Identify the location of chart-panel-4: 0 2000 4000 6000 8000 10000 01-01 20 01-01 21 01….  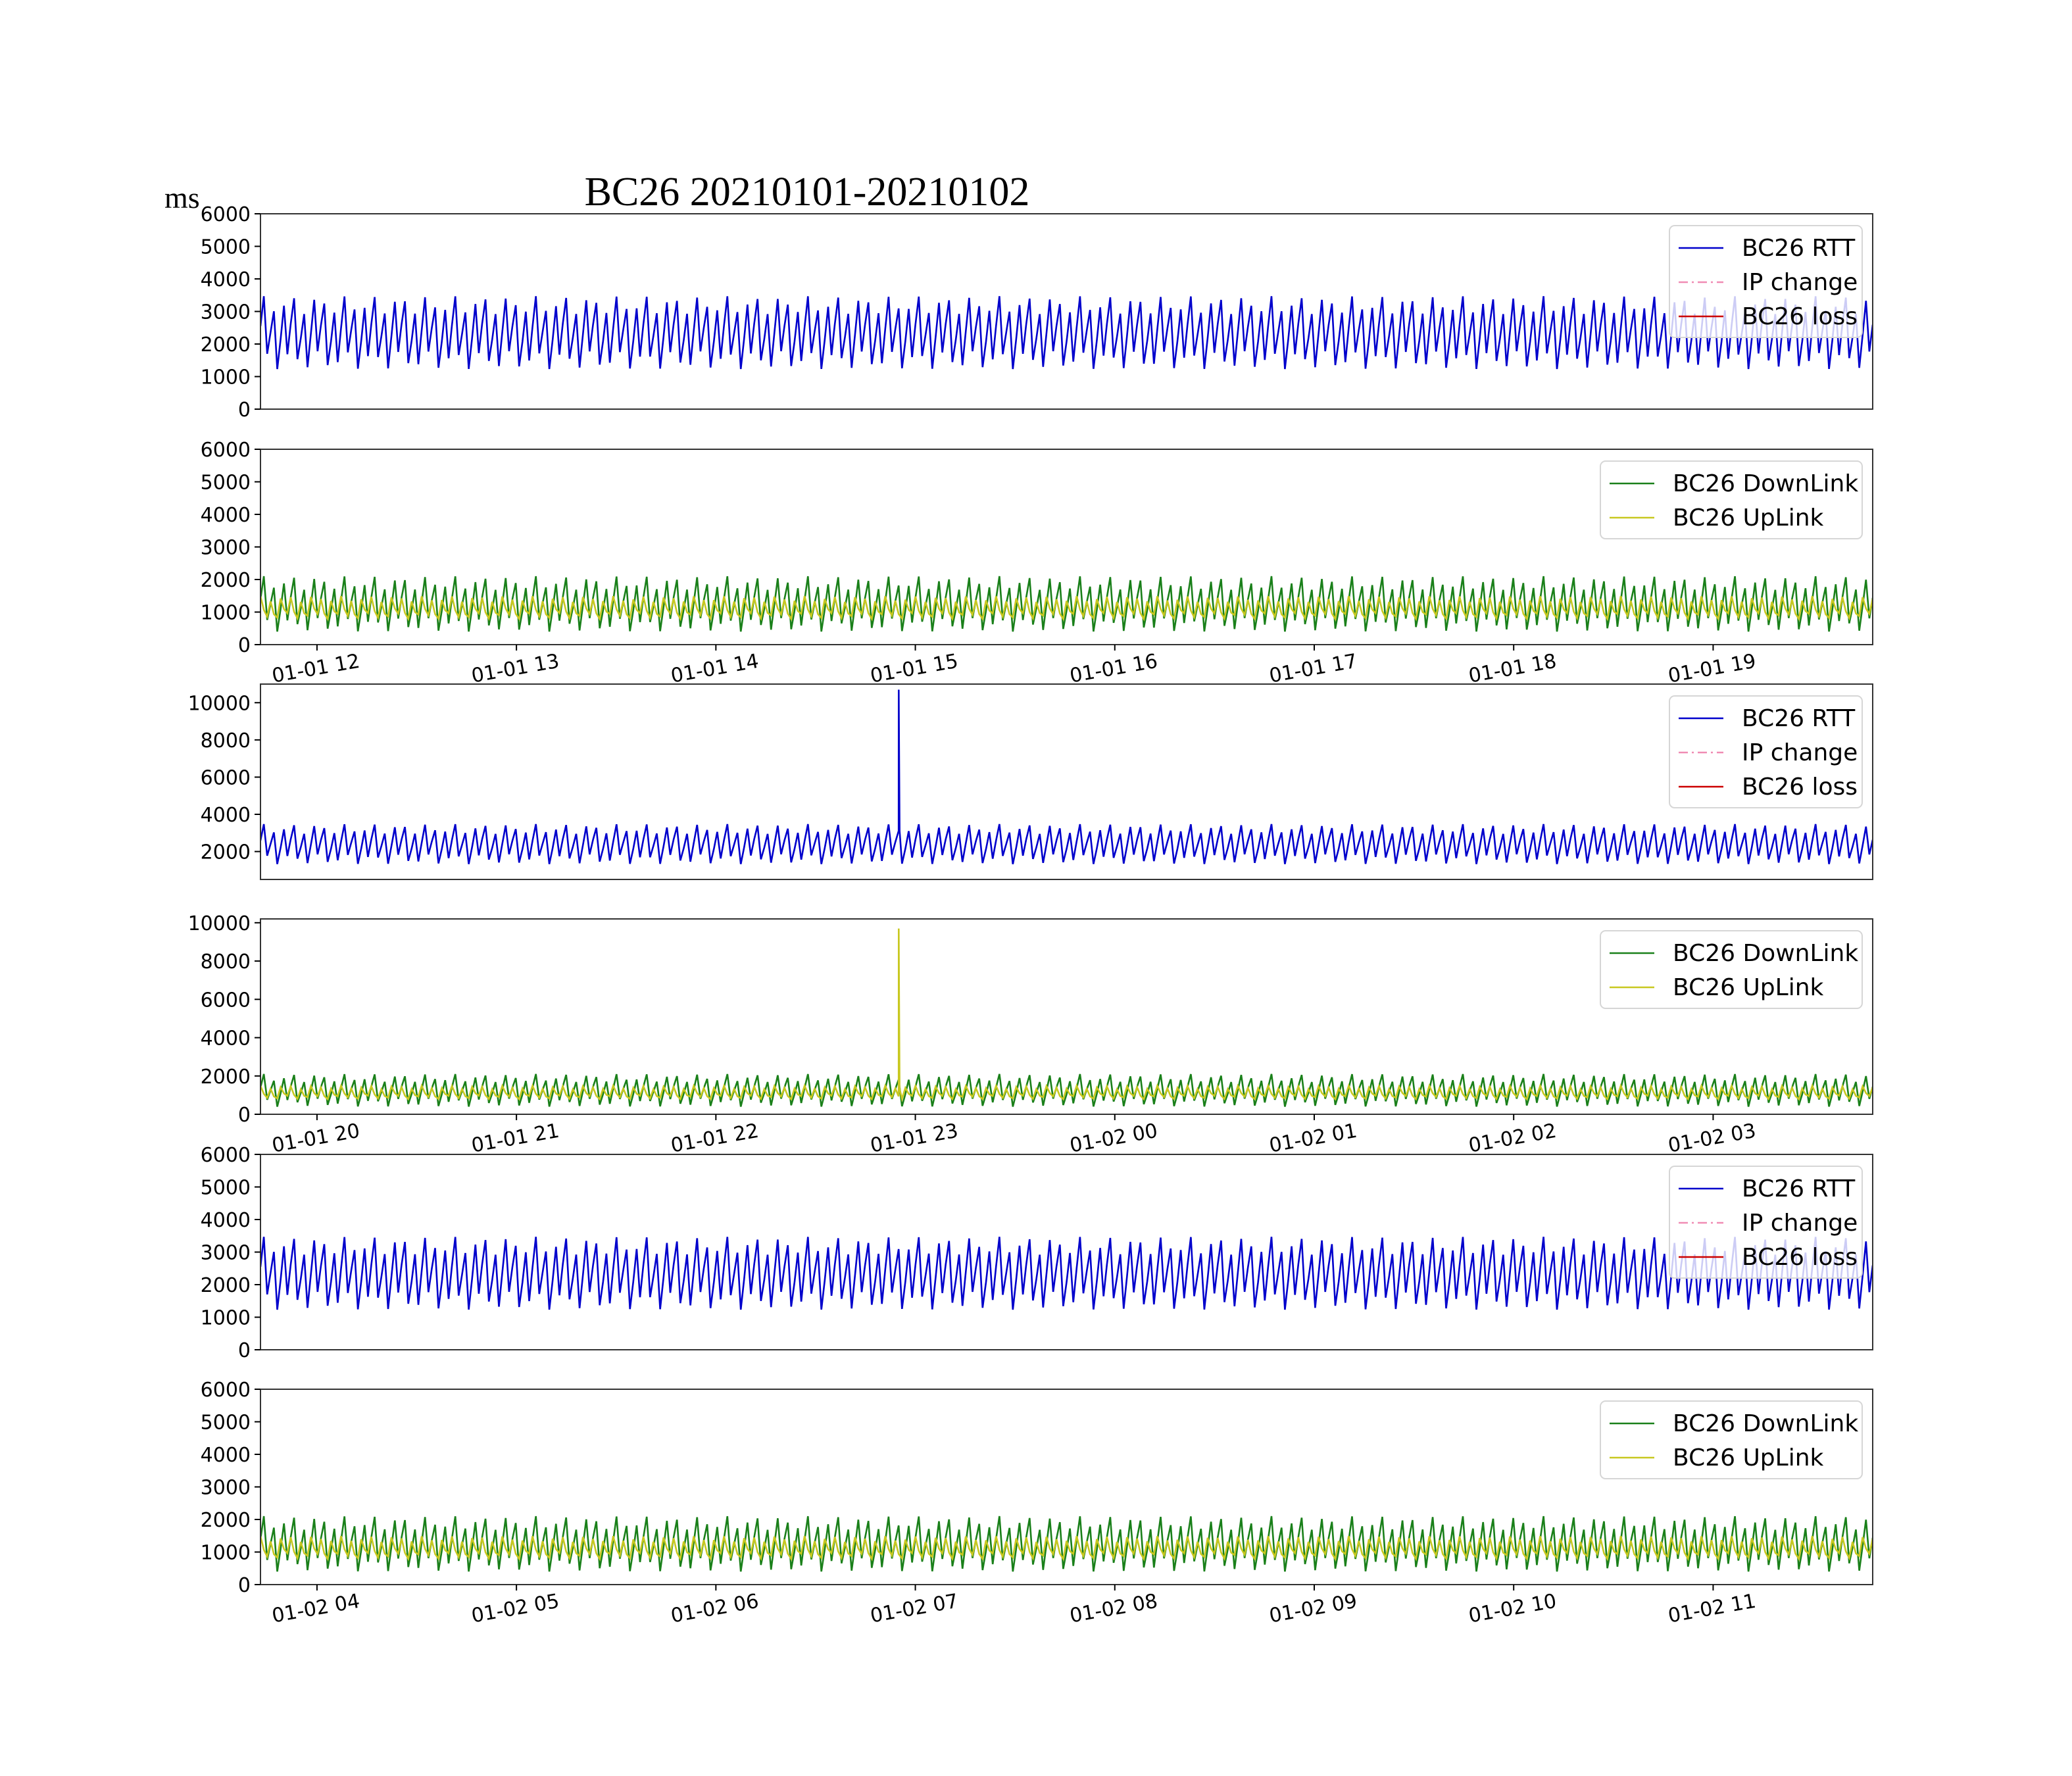
(1030, 1035).